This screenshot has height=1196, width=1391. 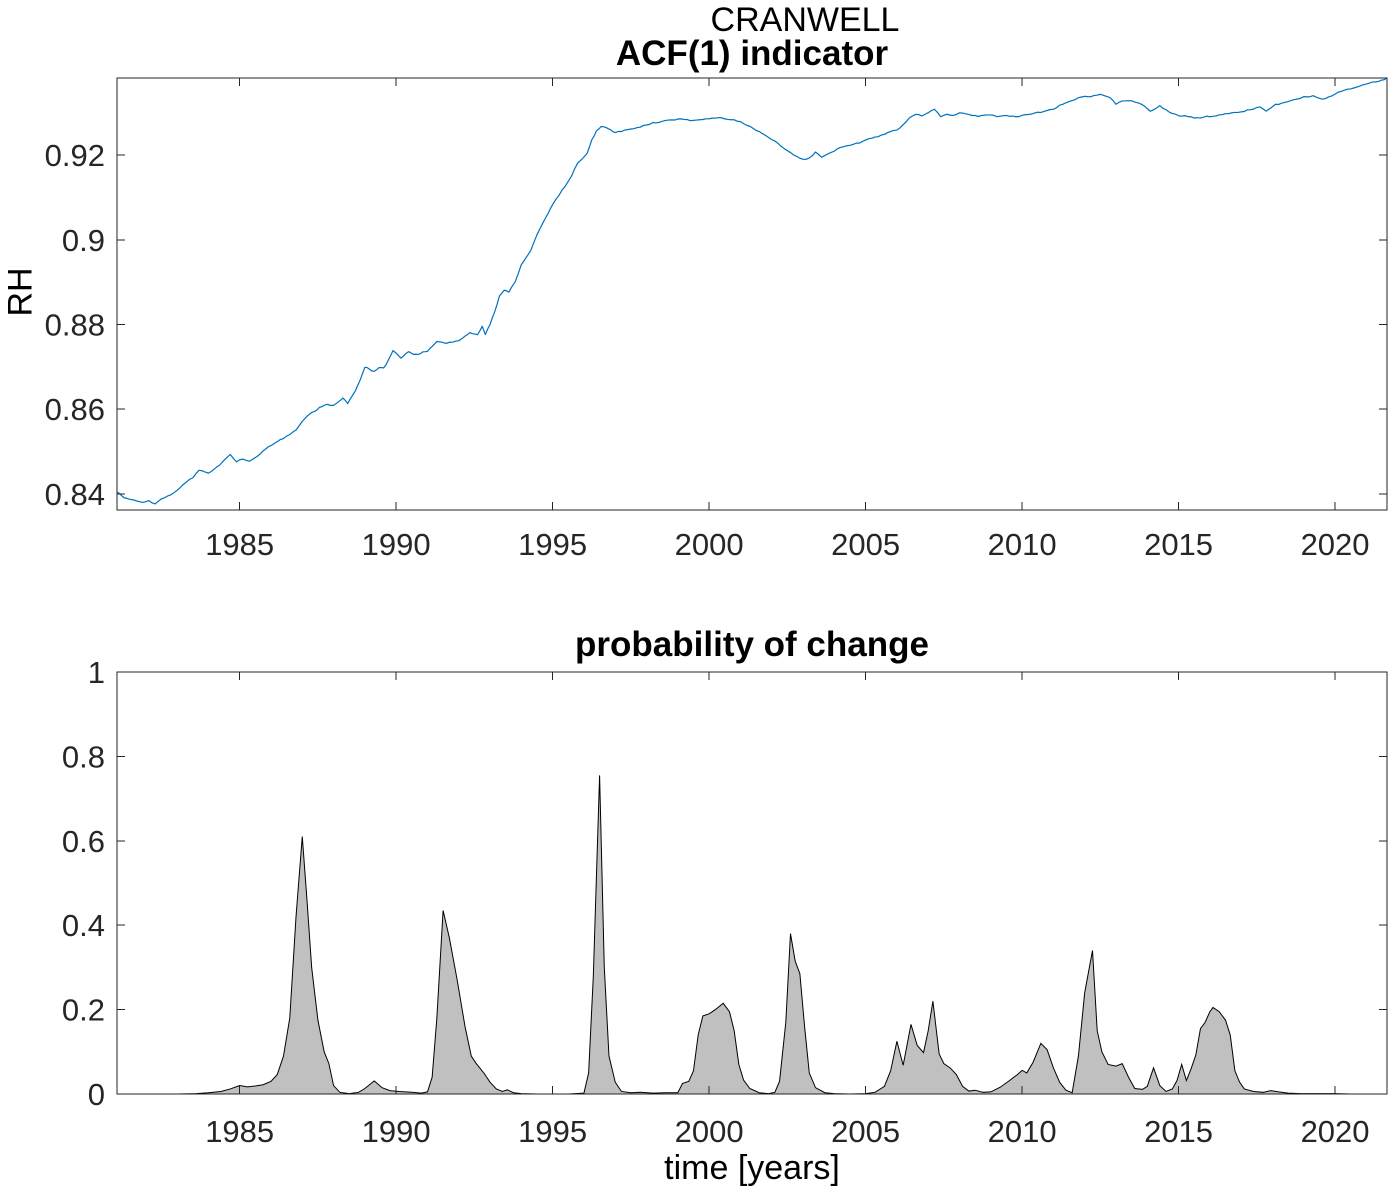 What do you see at coordinates (75, 324) in the screenshot?
I see `y-tick-label: 0.88` at bounding box center [75, 324].